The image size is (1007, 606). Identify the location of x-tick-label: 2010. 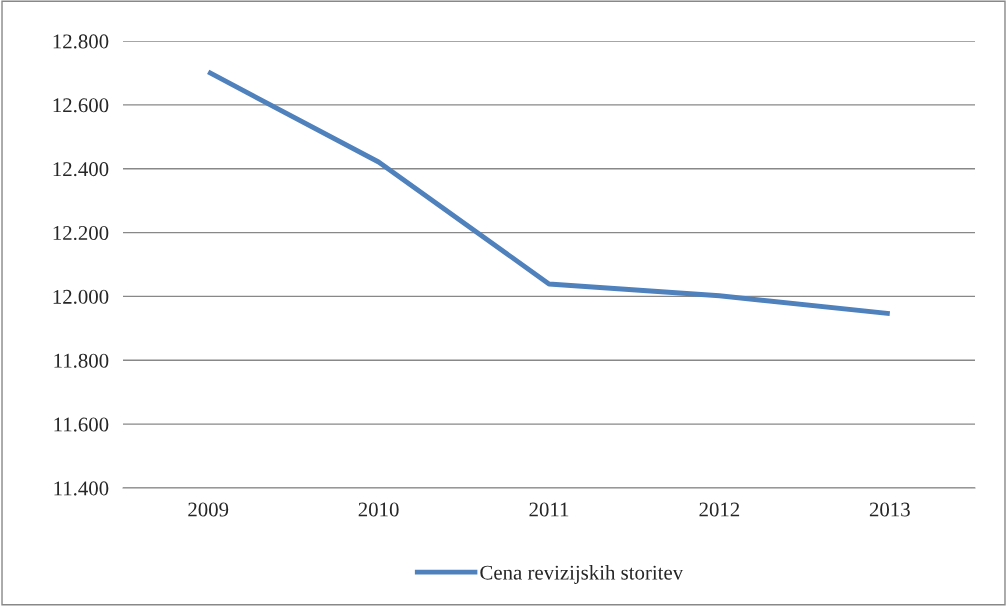
(378, 509).